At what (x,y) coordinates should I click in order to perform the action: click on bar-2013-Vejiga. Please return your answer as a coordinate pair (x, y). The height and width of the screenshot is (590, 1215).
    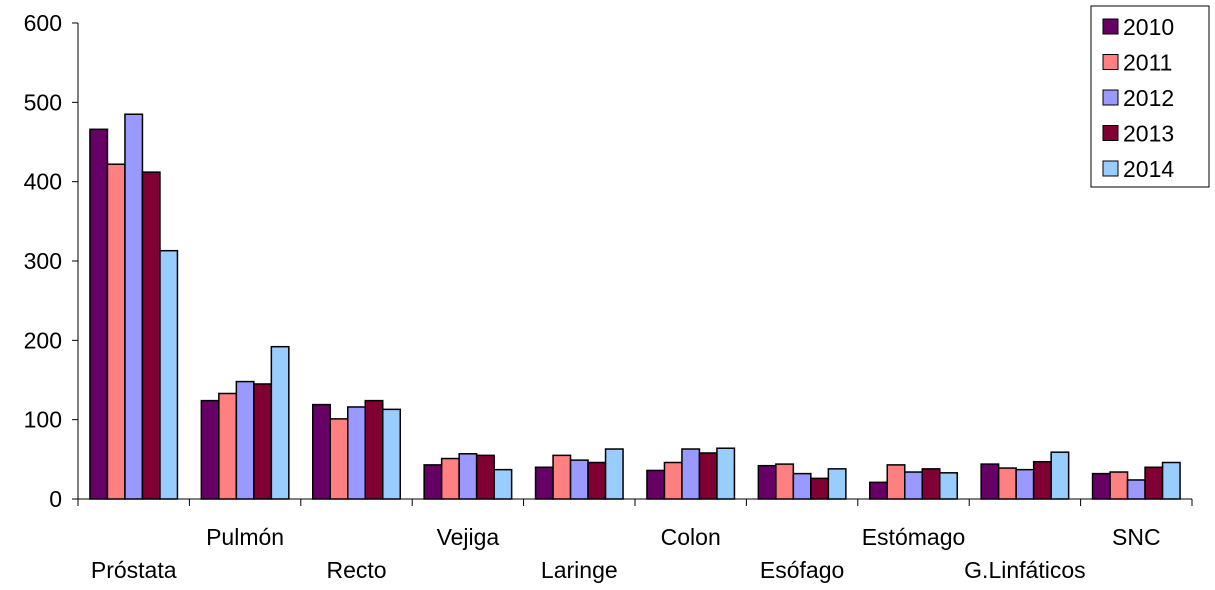
    Looking at the image, I should click on (485, 477).